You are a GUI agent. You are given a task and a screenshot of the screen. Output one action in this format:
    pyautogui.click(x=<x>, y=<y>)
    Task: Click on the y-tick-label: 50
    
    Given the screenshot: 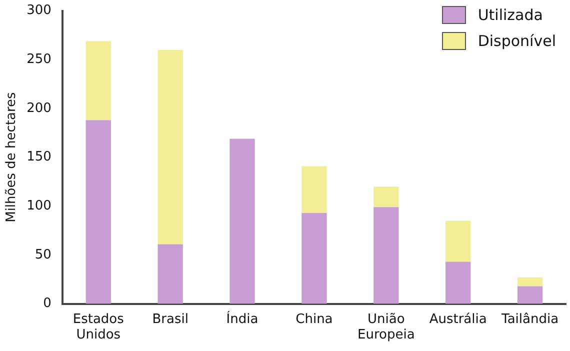 What is the action you would take?
    pyautogui.click(x=43, y=254)
    